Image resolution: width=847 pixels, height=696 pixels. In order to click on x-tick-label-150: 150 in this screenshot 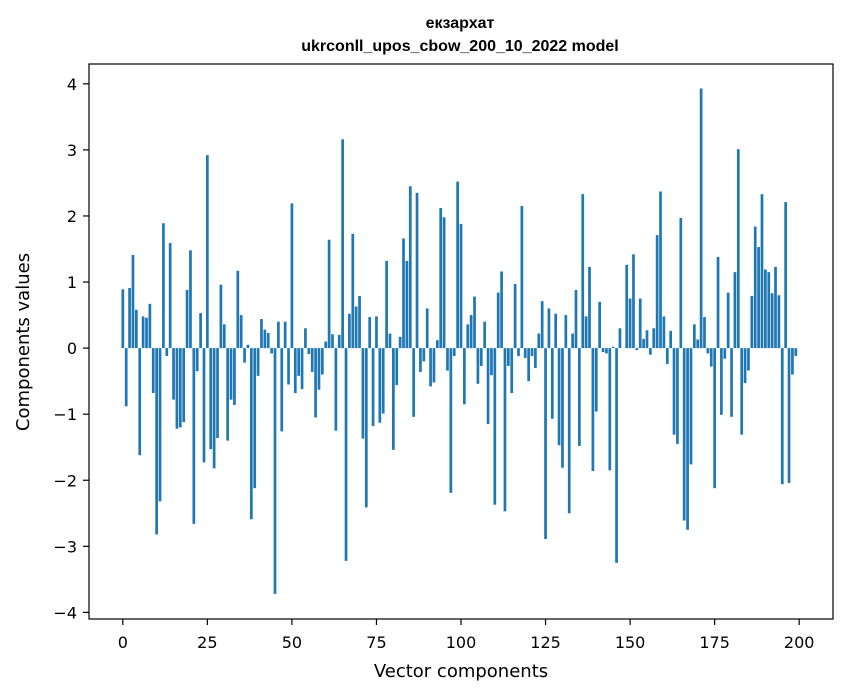, I will do `click(630, 642)`.